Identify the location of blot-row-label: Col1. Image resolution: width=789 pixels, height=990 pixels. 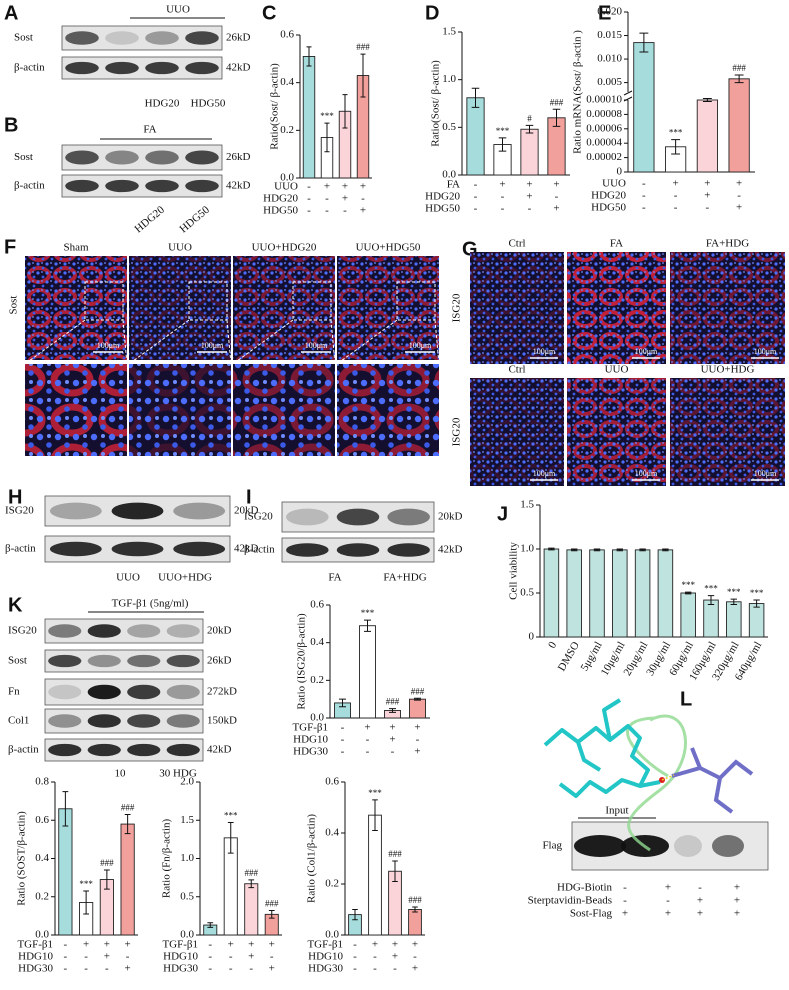
(18, 721).